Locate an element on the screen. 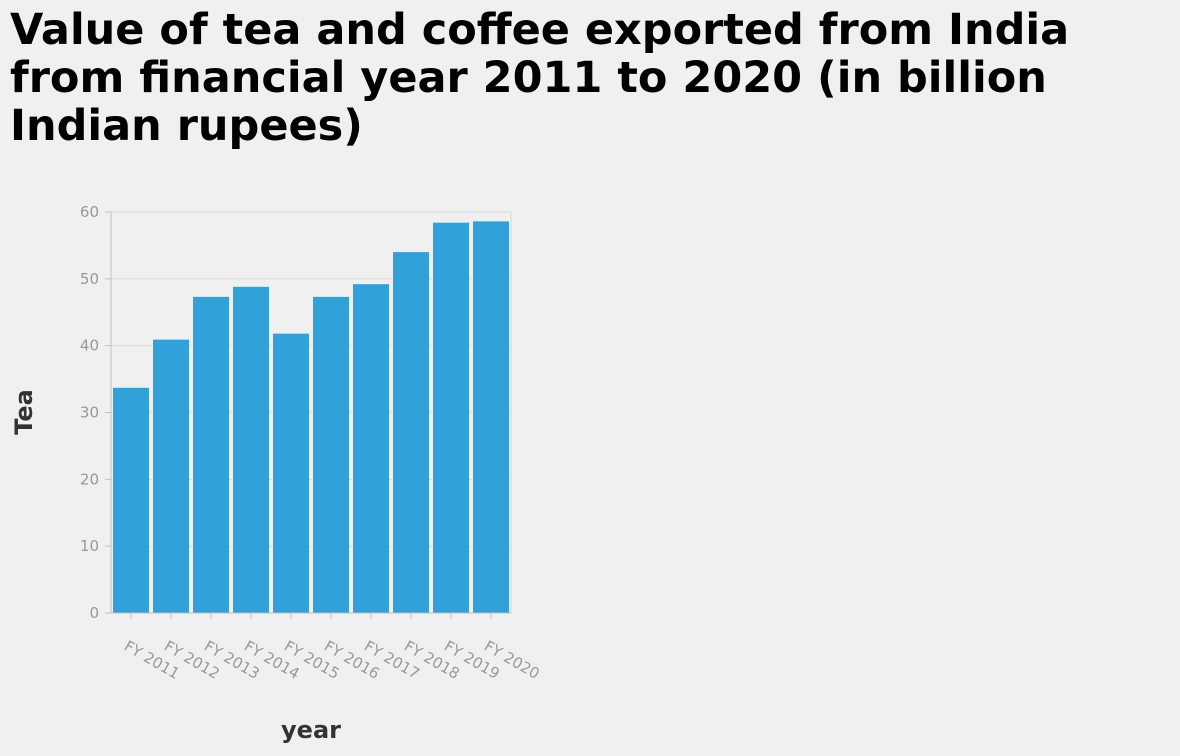 This screenshot has height=756, width=1180. x-axis-title: year is located at coordinates (311, 730).